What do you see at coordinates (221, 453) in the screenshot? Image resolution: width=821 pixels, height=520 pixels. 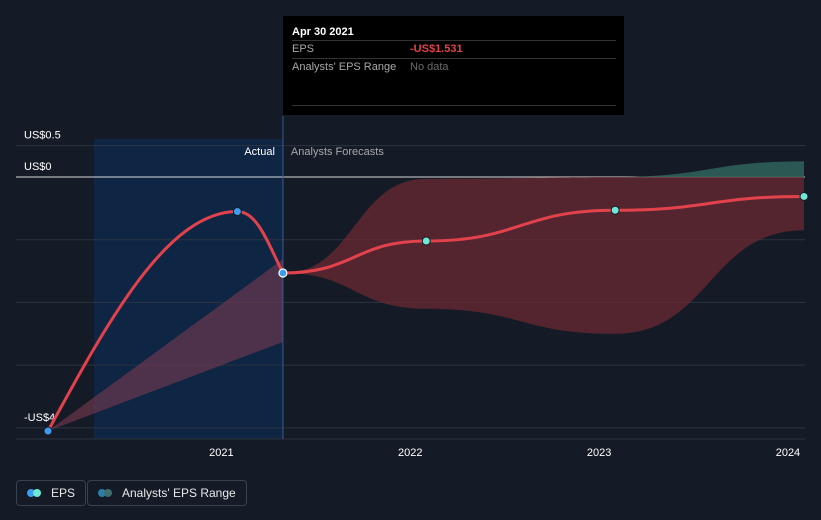 I see `x-tick-label: 2021` at bounding box center [221, 453].